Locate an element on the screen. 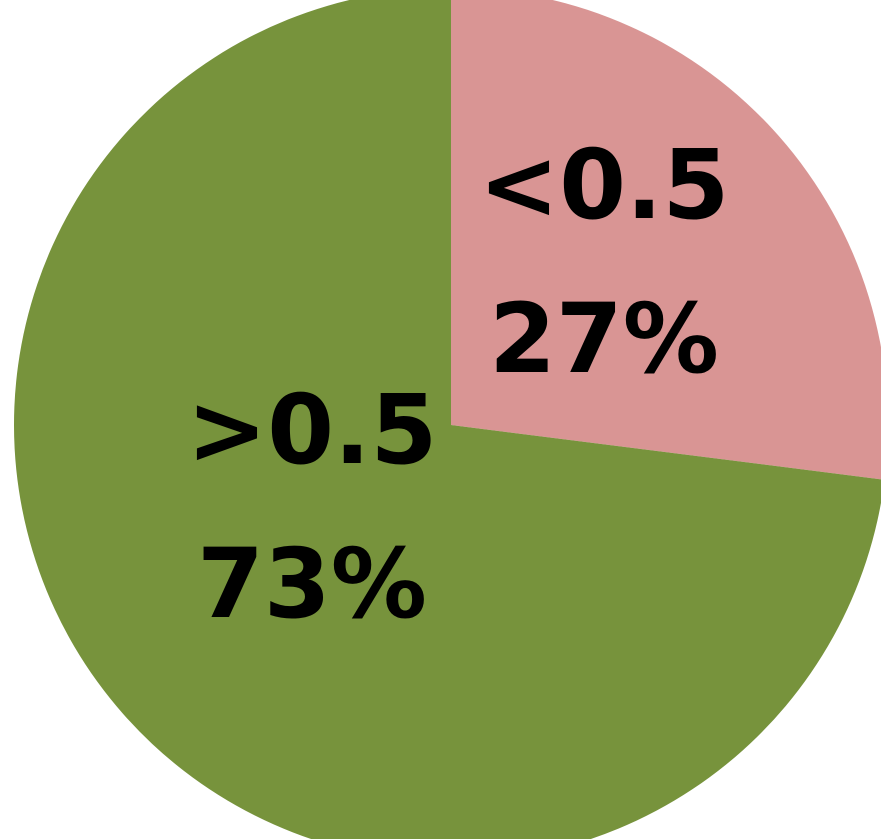  slice-category-label: <0.5 is located at coordinates (604, 185).